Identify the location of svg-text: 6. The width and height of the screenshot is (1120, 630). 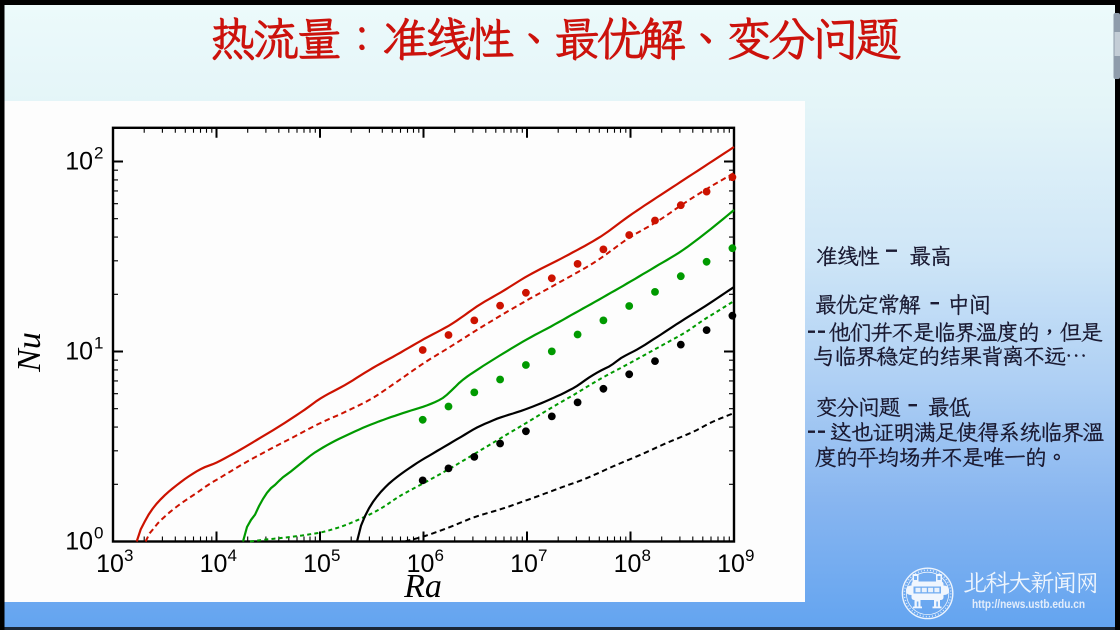
(439, 555).